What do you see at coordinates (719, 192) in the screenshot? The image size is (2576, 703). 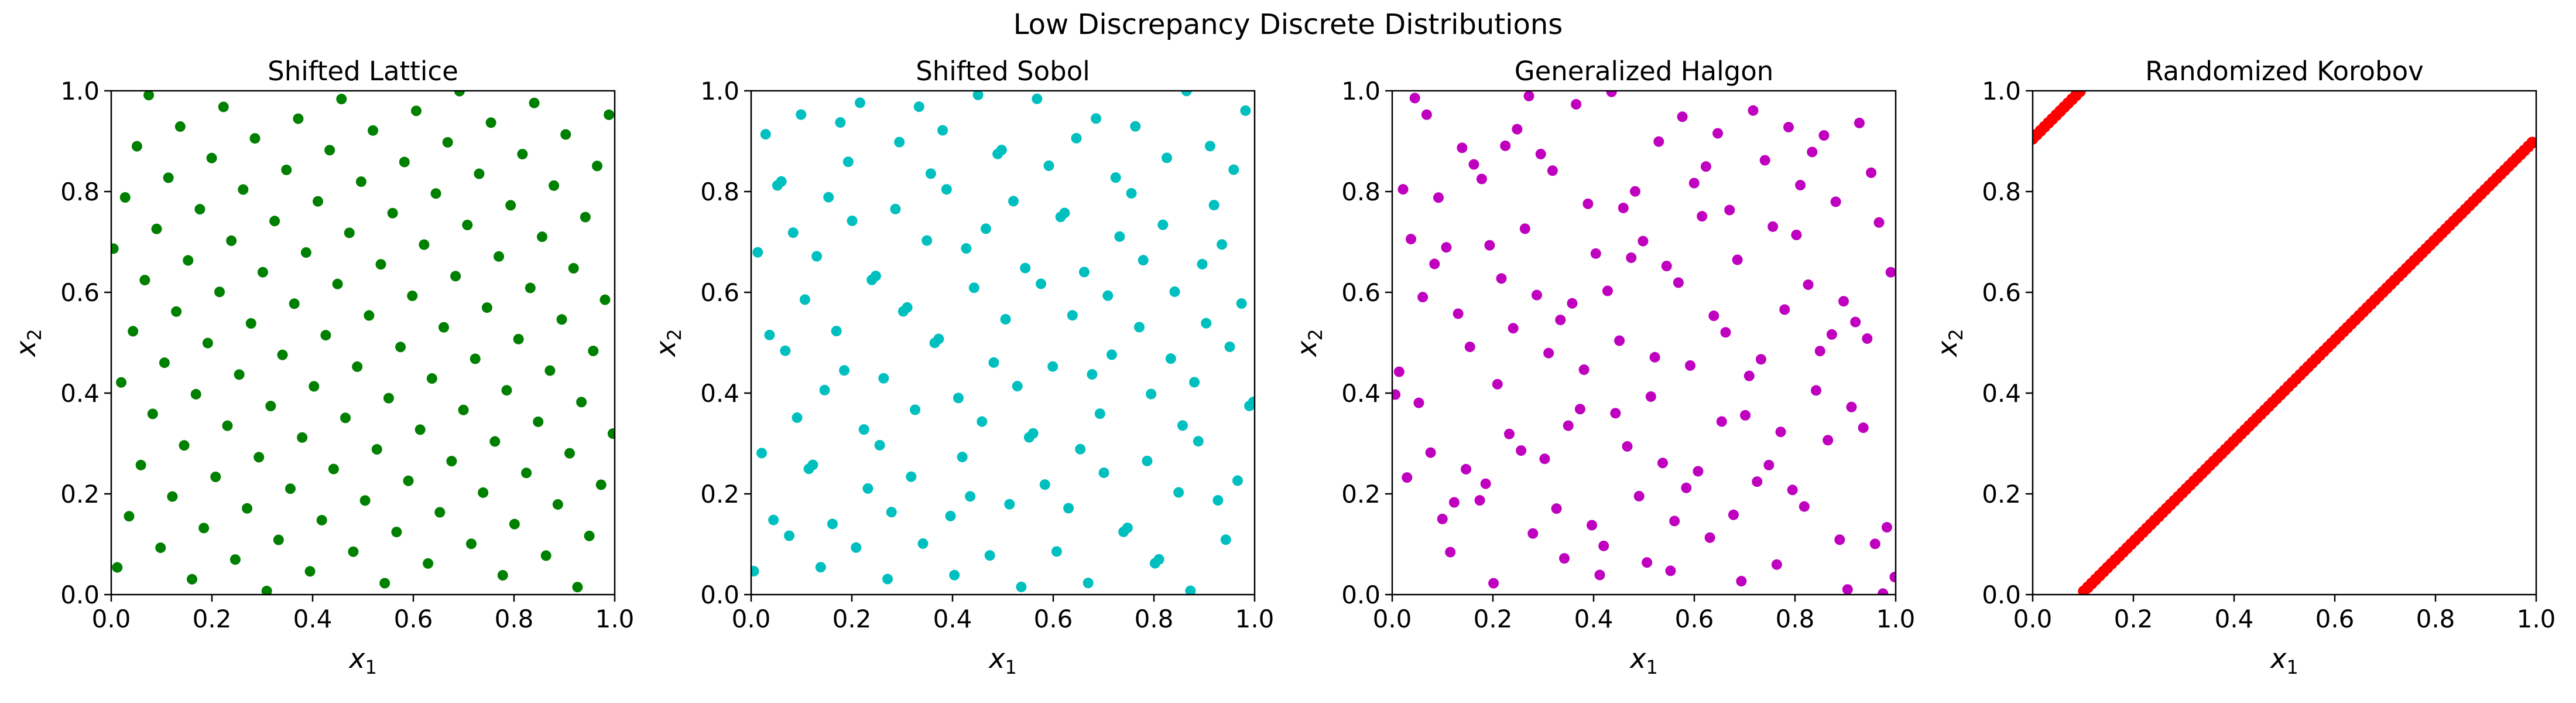 I see `y-tick-label: 0.8` at bounding box center [719, 192].